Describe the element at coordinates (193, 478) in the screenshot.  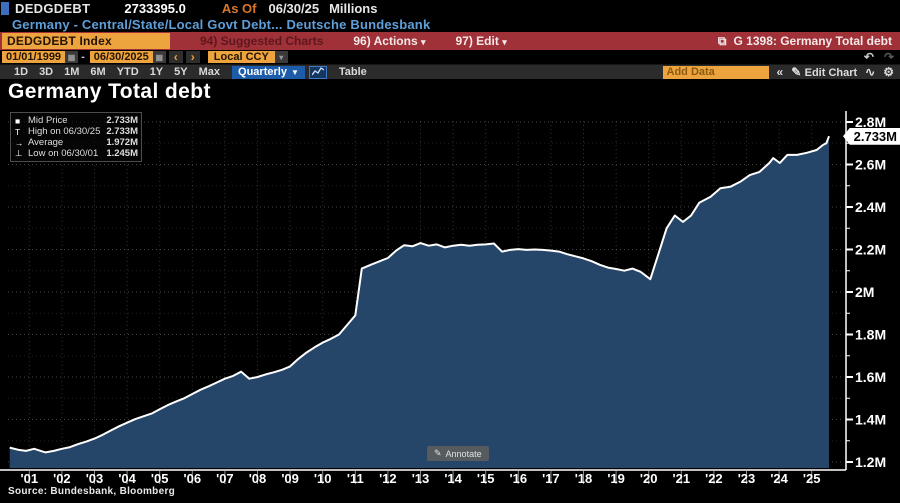
I see `svg-text: '06` at that location.